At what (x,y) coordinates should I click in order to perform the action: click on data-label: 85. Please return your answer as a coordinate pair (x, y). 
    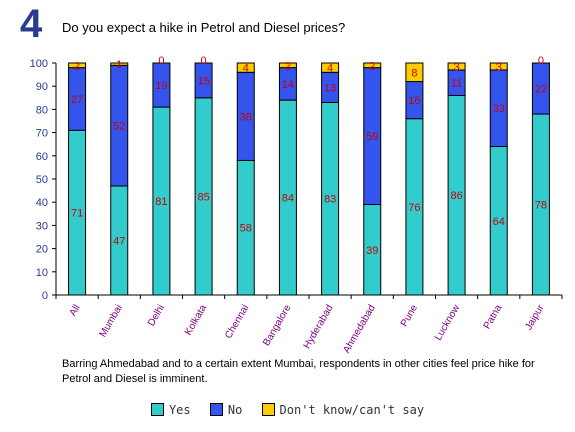
    Looking at the image, I should click on (203, 197).